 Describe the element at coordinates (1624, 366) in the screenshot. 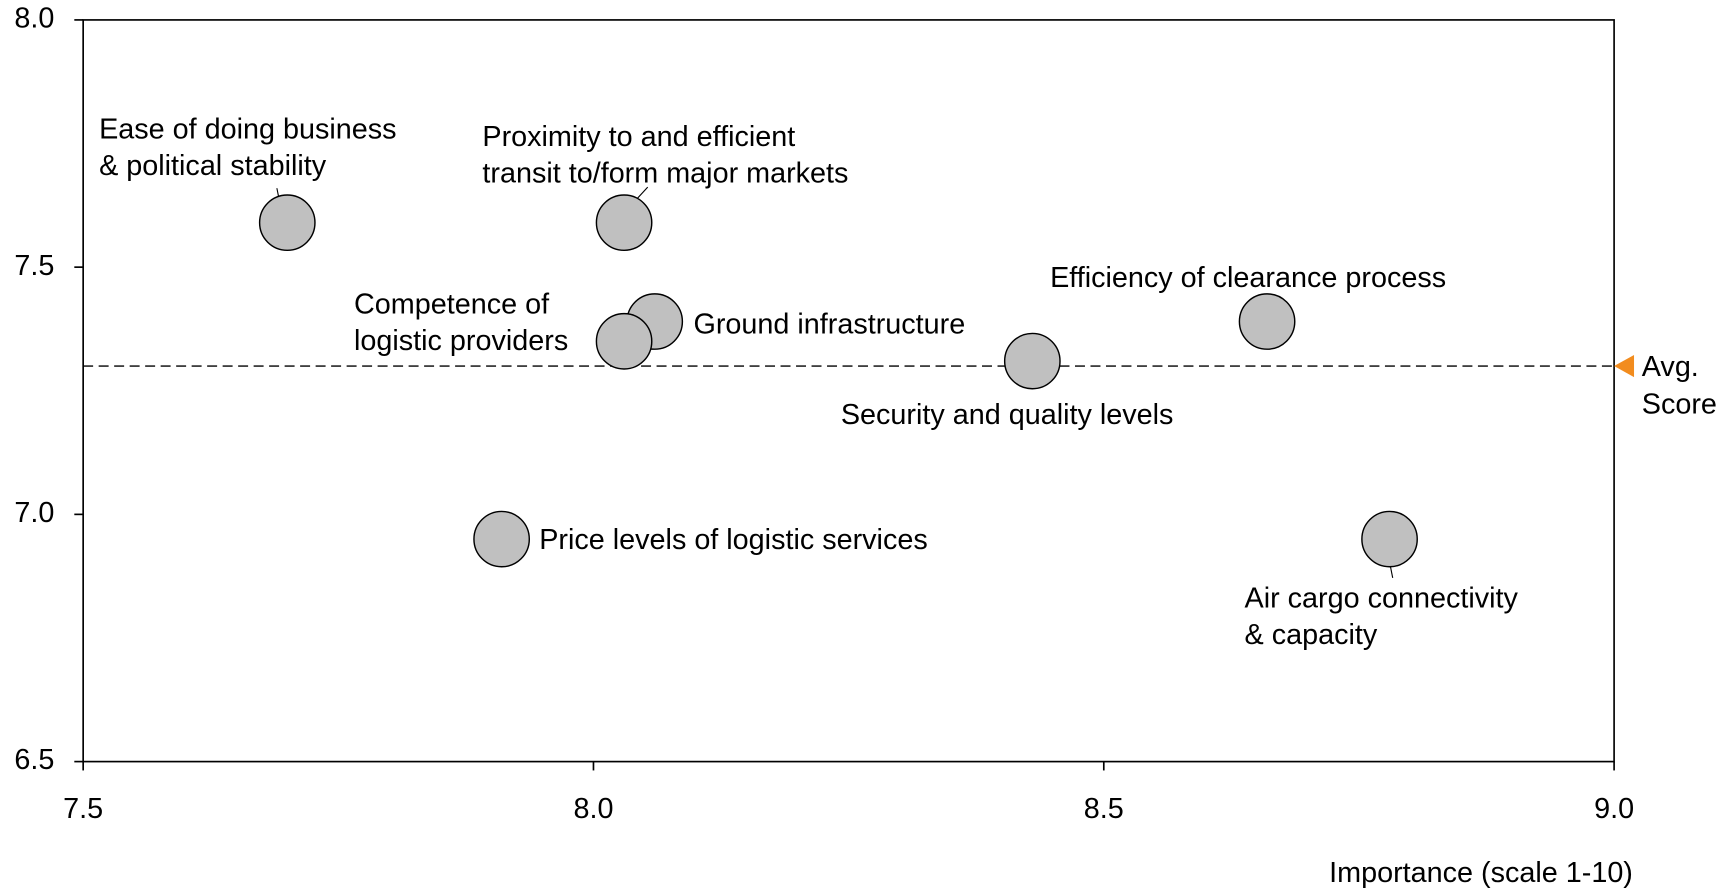

I see `average-marker` at that location.